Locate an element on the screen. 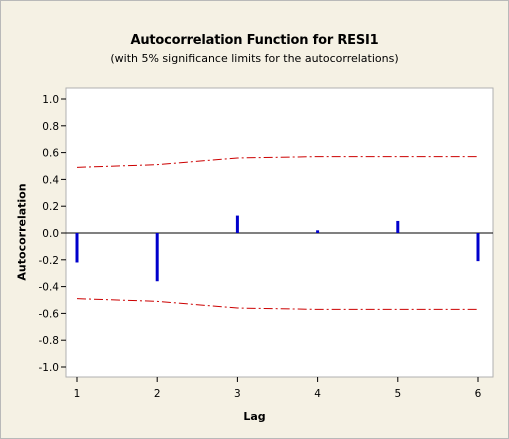  lower-significance-limit is located at coordinates (277, 304).